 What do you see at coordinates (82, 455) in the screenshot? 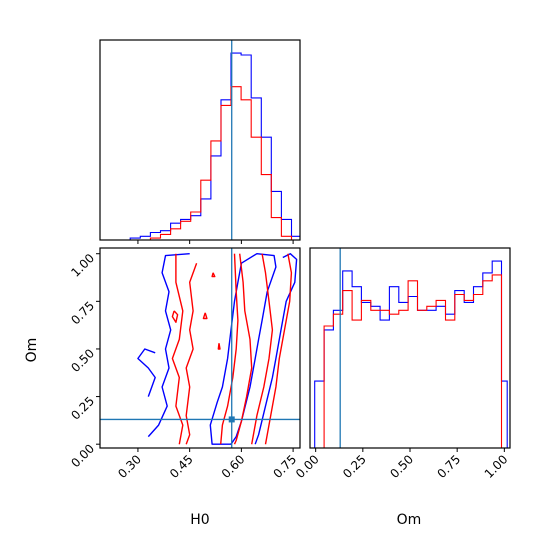
I see `contour-y-tick-label: 0.00` at bounding box center [82, 455].